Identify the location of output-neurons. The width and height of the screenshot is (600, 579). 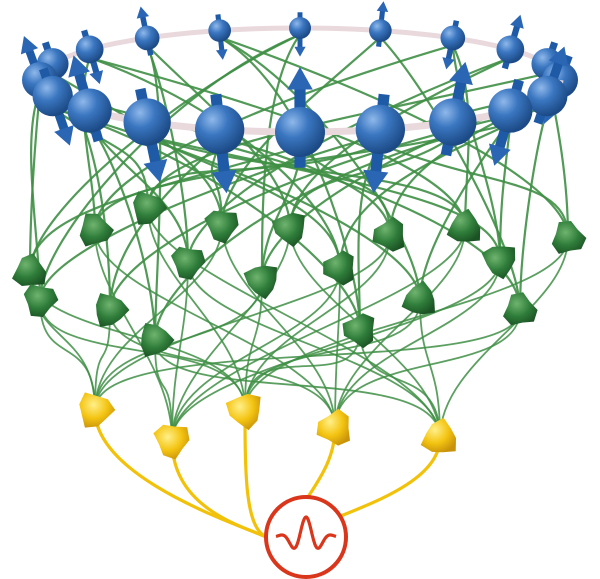
(267, 426).